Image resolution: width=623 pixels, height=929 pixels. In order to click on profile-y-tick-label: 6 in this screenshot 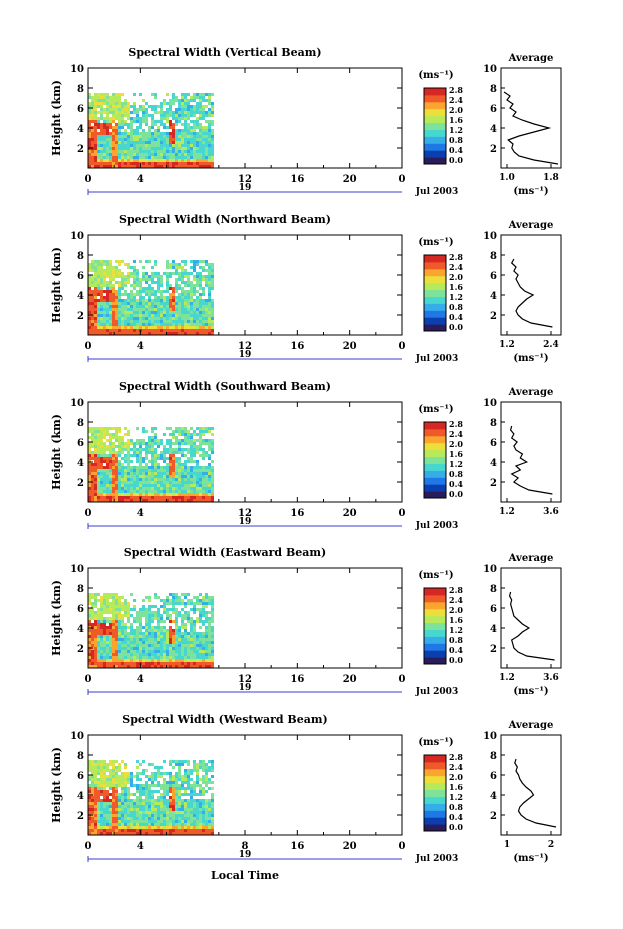, I will do `click(493, 443)`.